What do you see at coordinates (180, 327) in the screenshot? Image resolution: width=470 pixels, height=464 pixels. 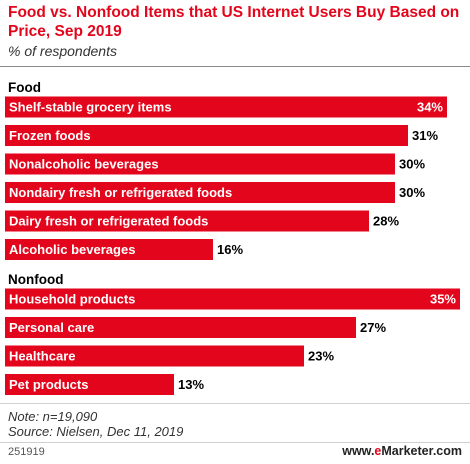 I see `bar-personal-care` at bounding box center [180, 327].